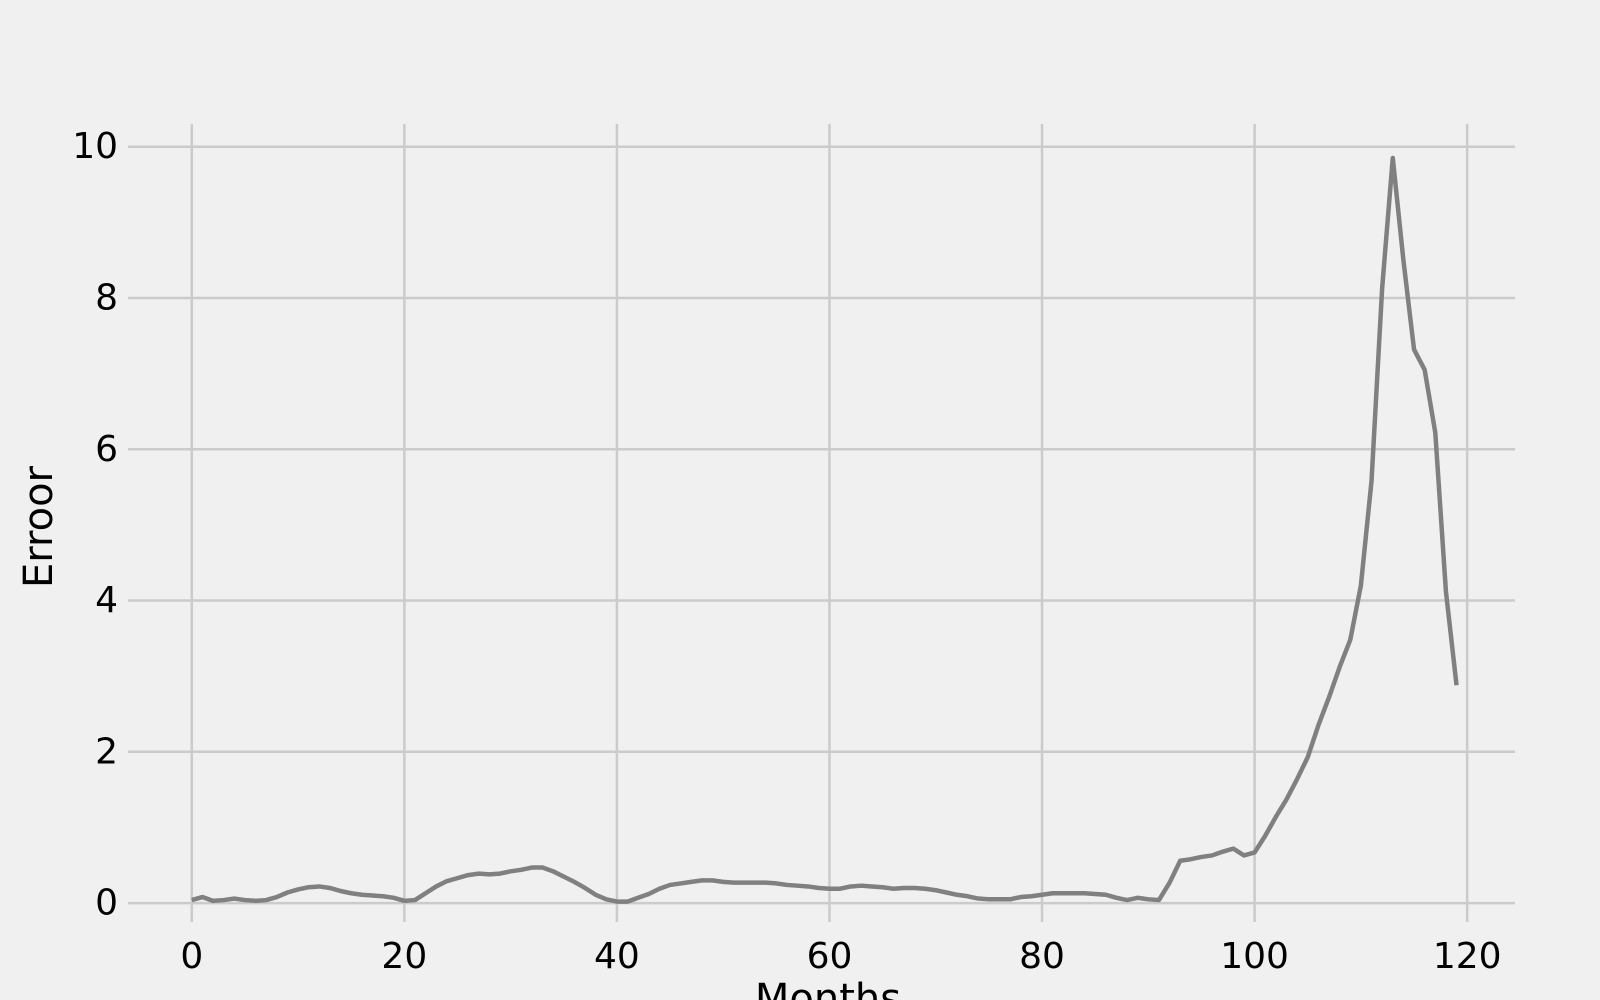 This screenshot has height=1000, width=1600. I want to click on y-tick-label: 4, so click(106, 600).